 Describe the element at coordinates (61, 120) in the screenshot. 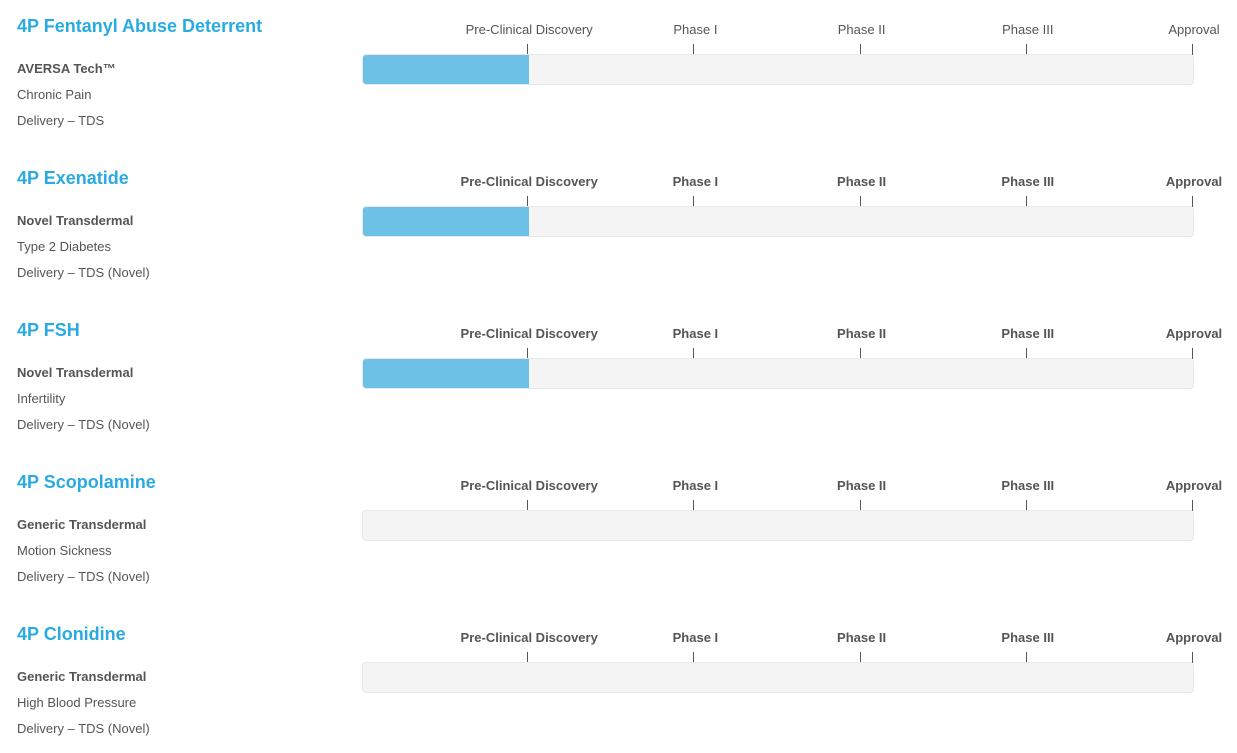

I see `program-detail: Delivery – TDS` at that location.